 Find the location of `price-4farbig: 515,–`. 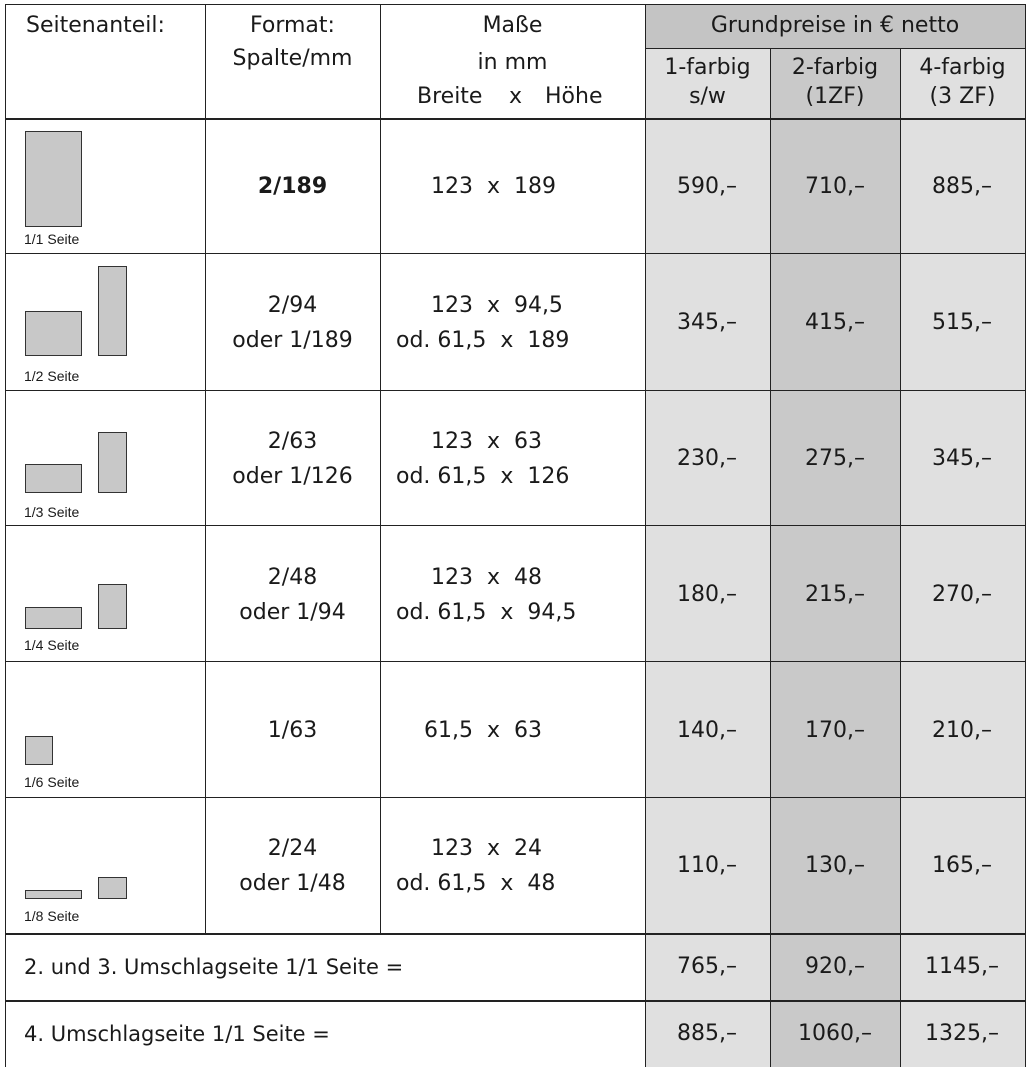

price-4farbig: 515,– is located at coordinates (962, 322).